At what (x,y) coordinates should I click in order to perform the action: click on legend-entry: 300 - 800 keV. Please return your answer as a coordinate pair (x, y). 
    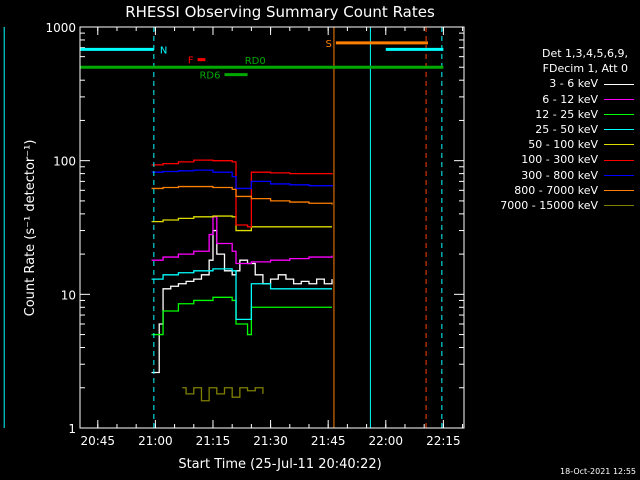
    Looking at the image, I should click on (552, 175).